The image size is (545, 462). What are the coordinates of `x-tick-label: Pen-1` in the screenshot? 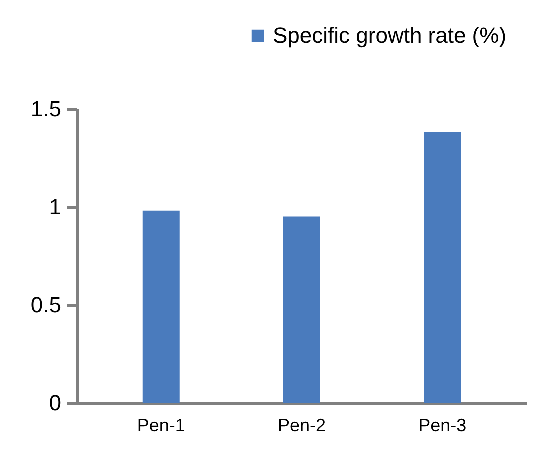 It's located at (161, 426).